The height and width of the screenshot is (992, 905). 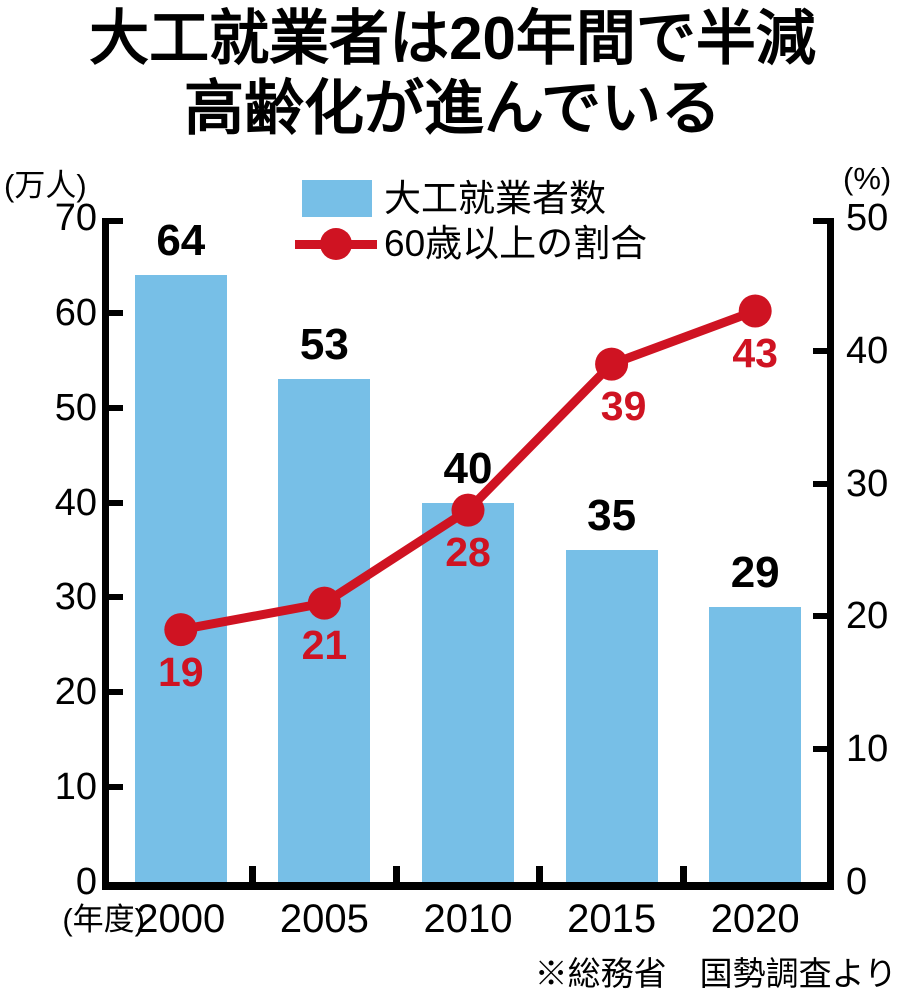 I want to click on left-axis-unit: (万人), so click(x=45, y=185).